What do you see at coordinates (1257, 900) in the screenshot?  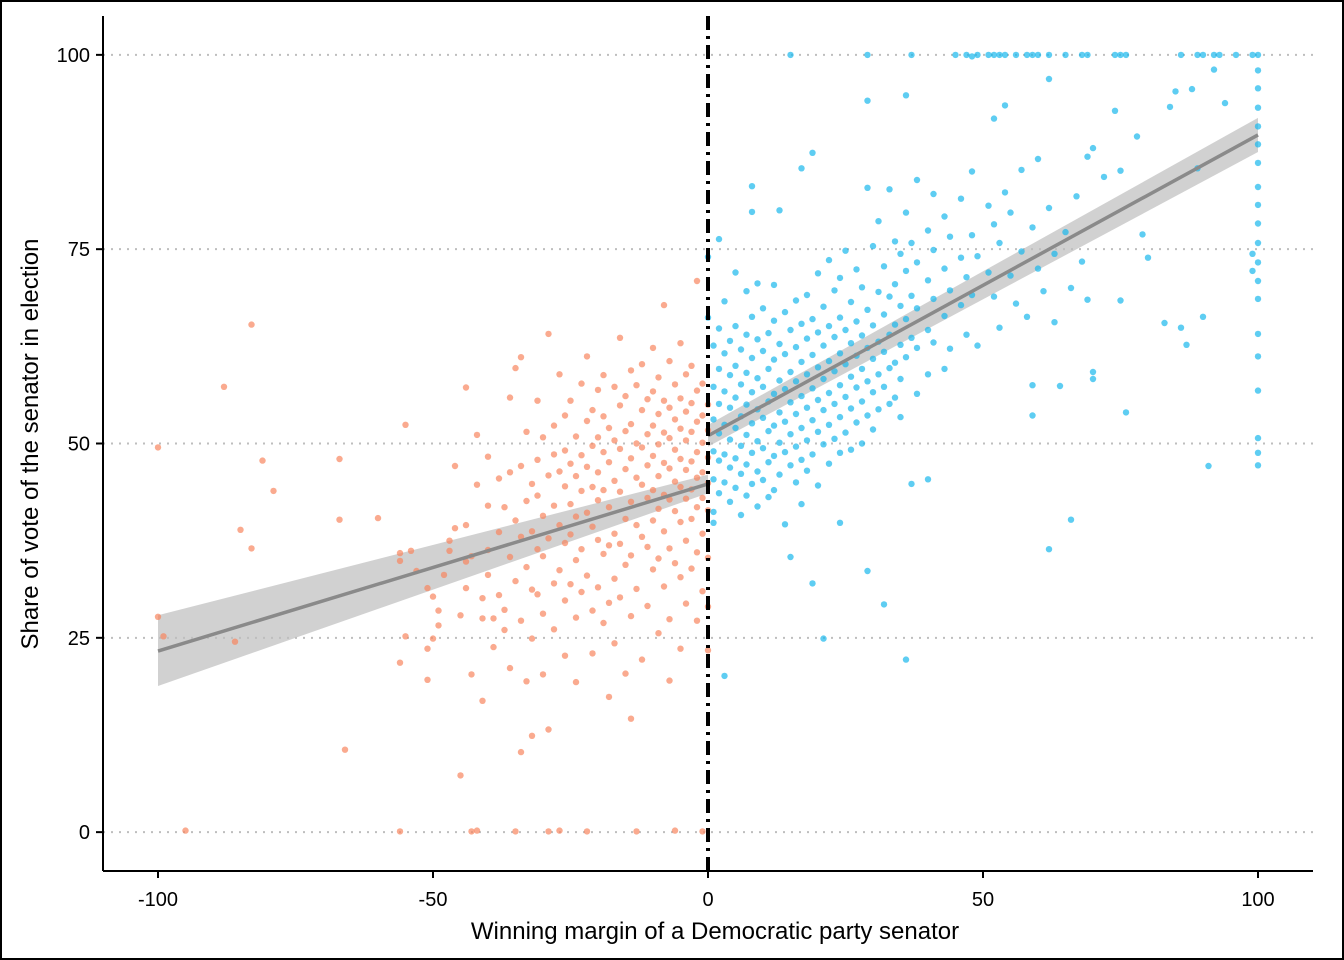 I see `x-tick-label: 100` at bounding box center [1257, 900].